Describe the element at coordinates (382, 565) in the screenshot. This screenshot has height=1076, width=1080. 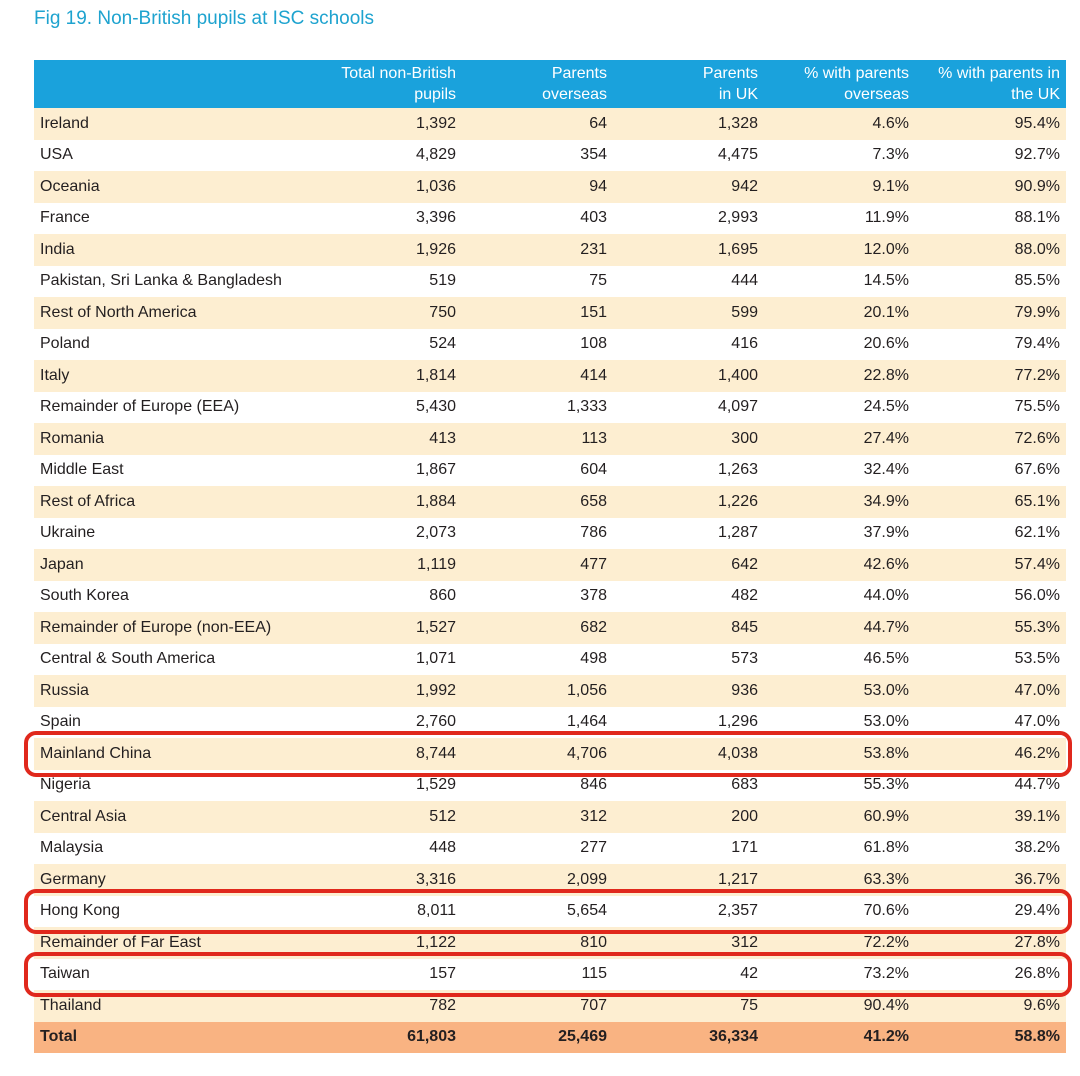
I see `total-cell: 1,119` at that location.